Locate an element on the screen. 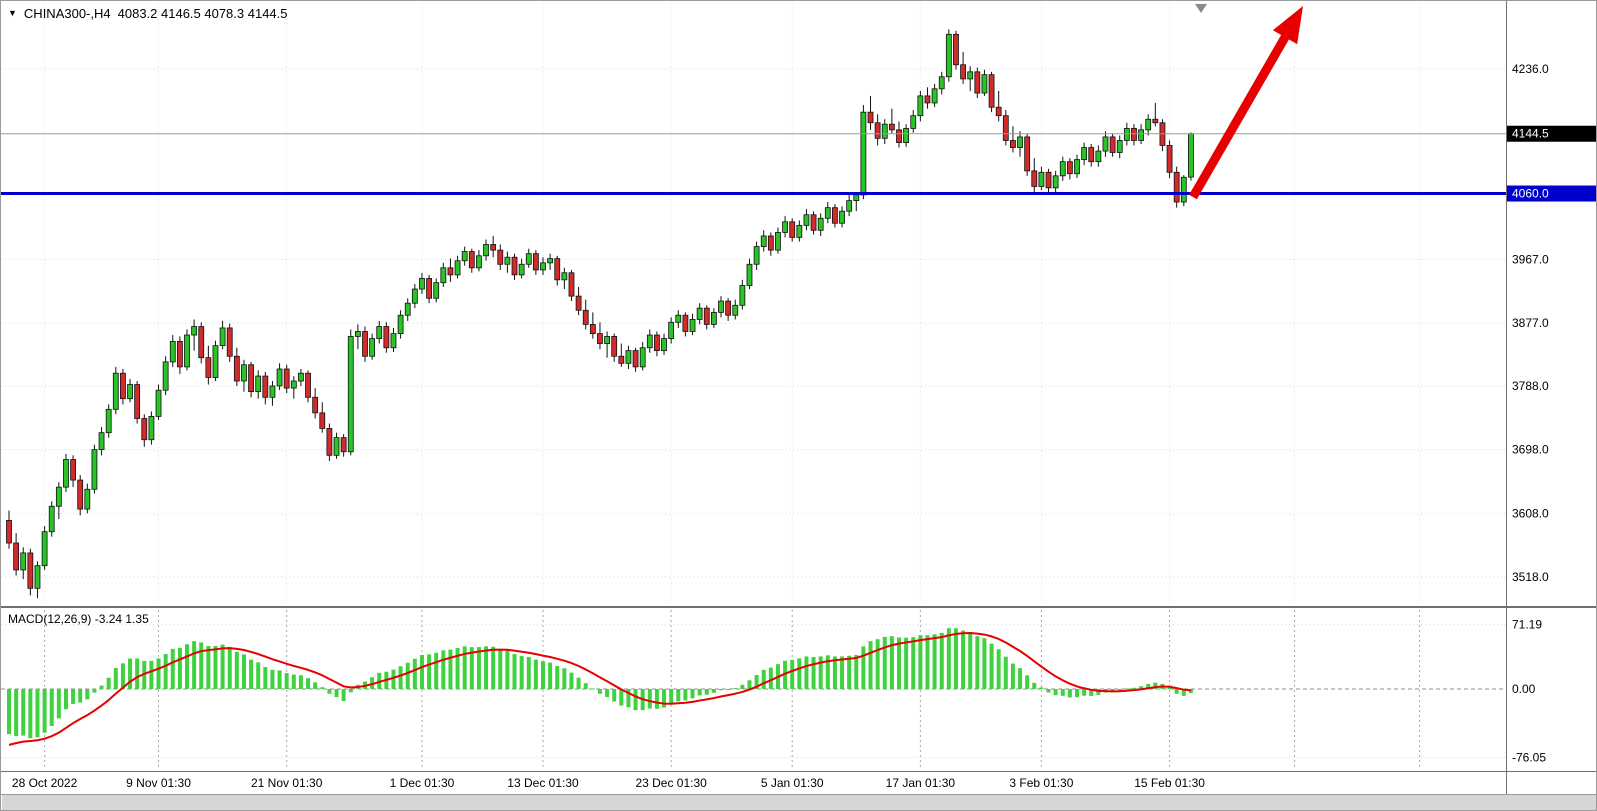 The width and height of the screenshot is (1597, 811). hline-price-tag-bg is located at coordinates (1551, 193).